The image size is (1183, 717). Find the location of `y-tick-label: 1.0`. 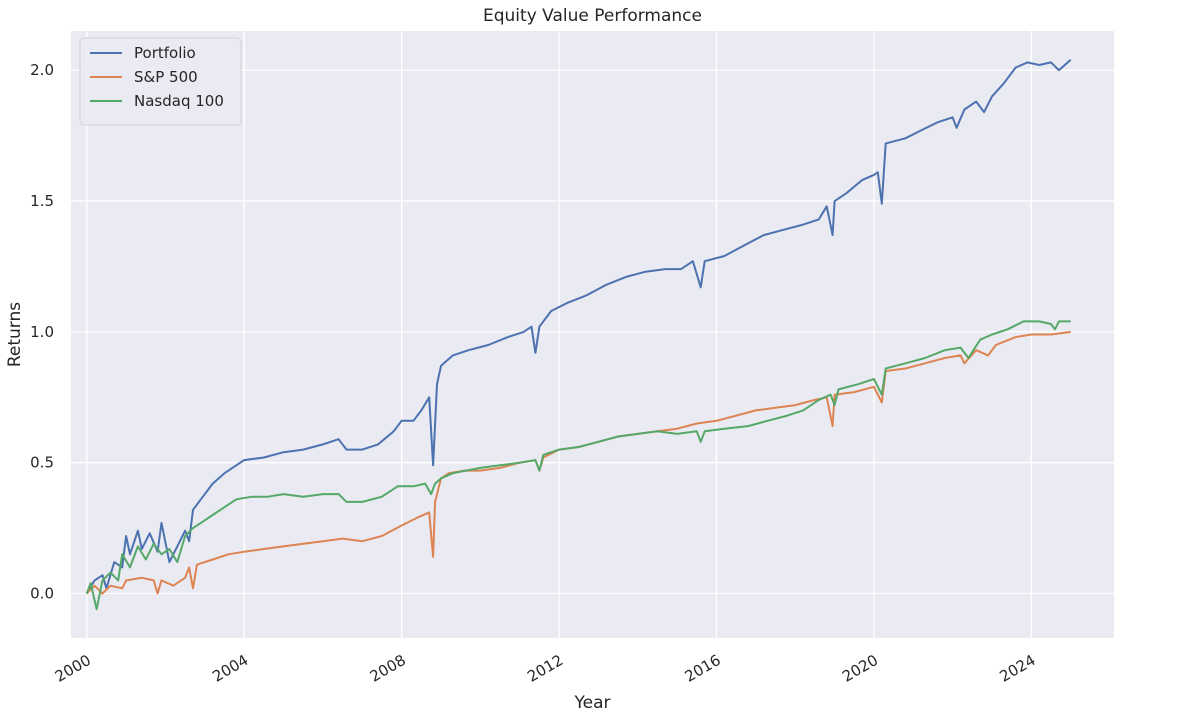

y-tick-label: 1.0 is located at coordinates (42, 332).